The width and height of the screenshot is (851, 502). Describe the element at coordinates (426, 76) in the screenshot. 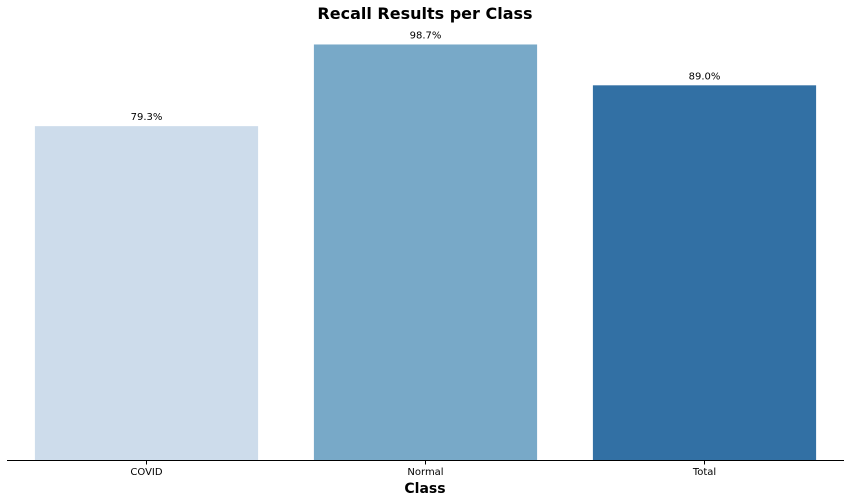

I see `data-labels-group: 79.3% 98.7% 89.0%` at that location.